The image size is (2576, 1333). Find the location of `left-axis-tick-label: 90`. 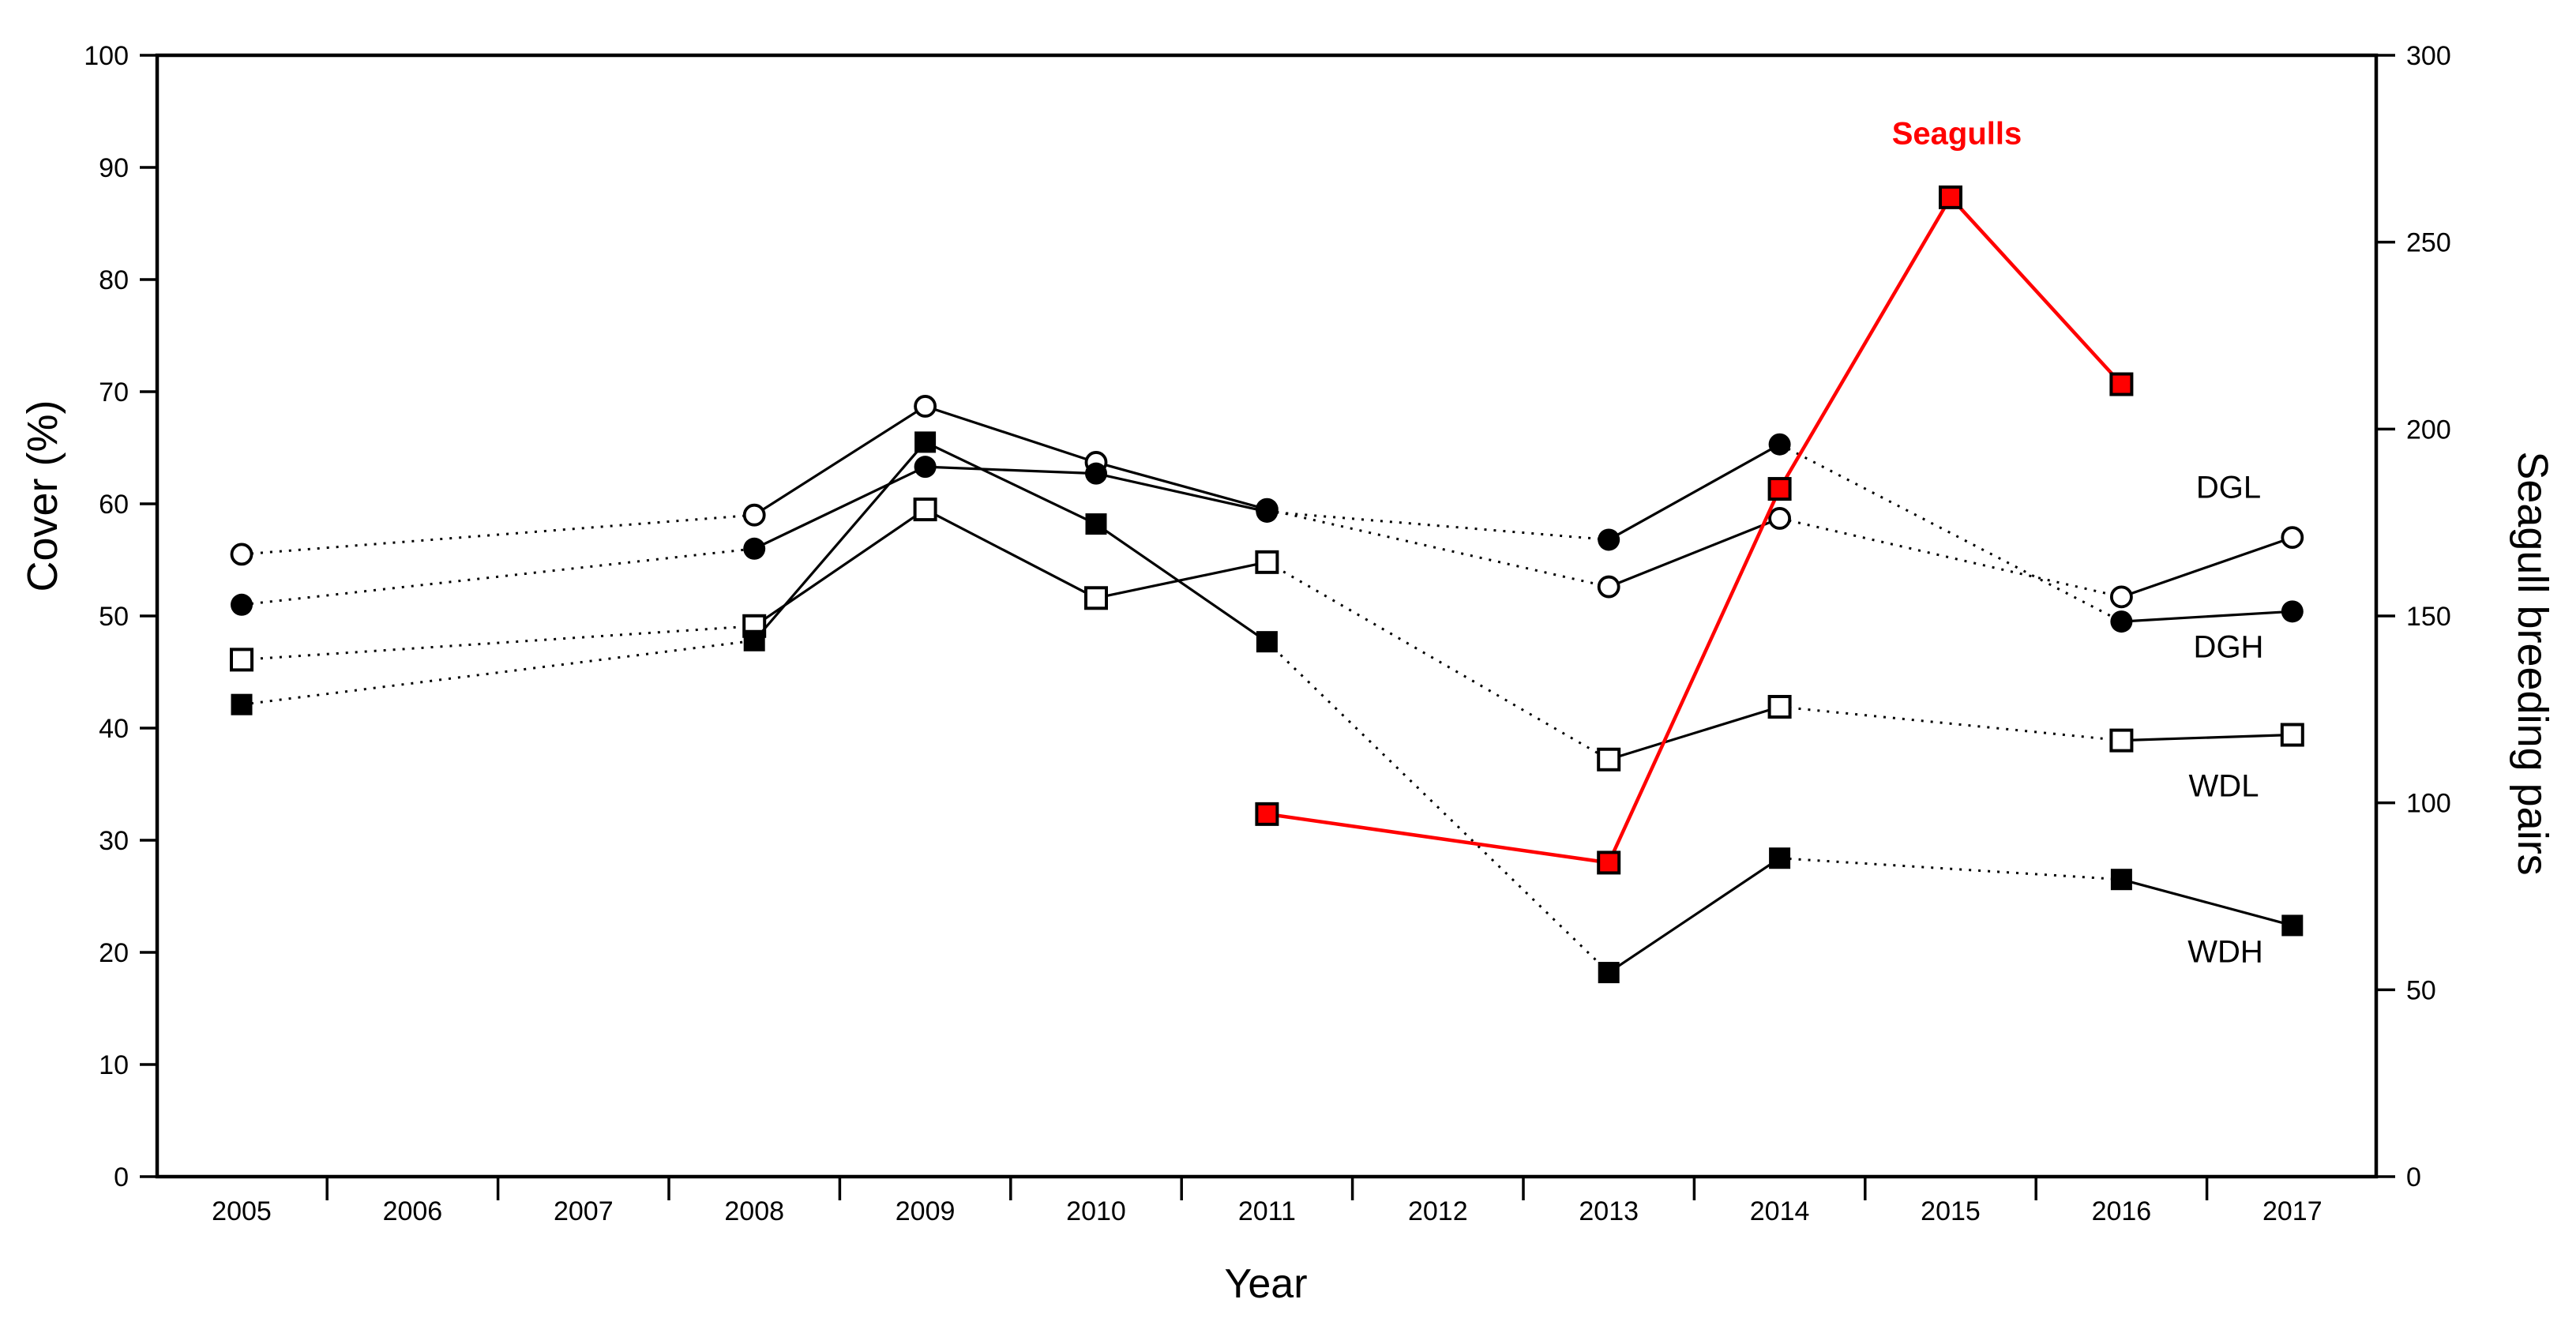

left-axis-tick-label: 90 is located at coordinates (114, 168).